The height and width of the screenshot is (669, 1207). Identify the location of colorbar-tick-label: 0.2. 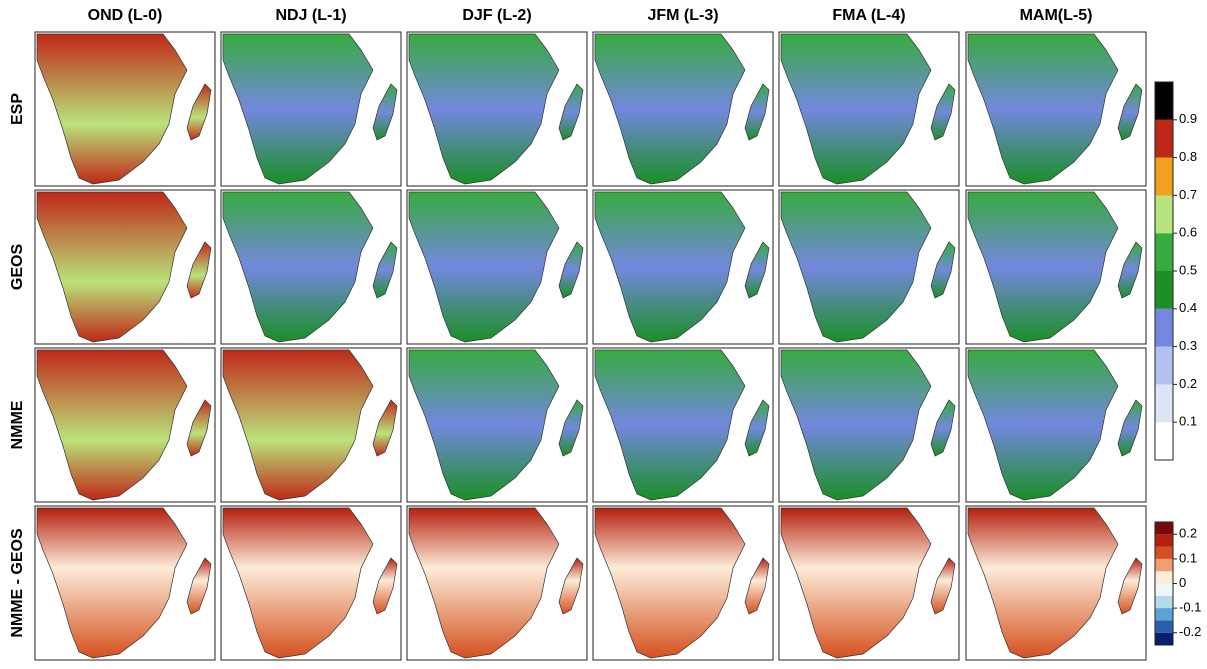
(1188, 533).